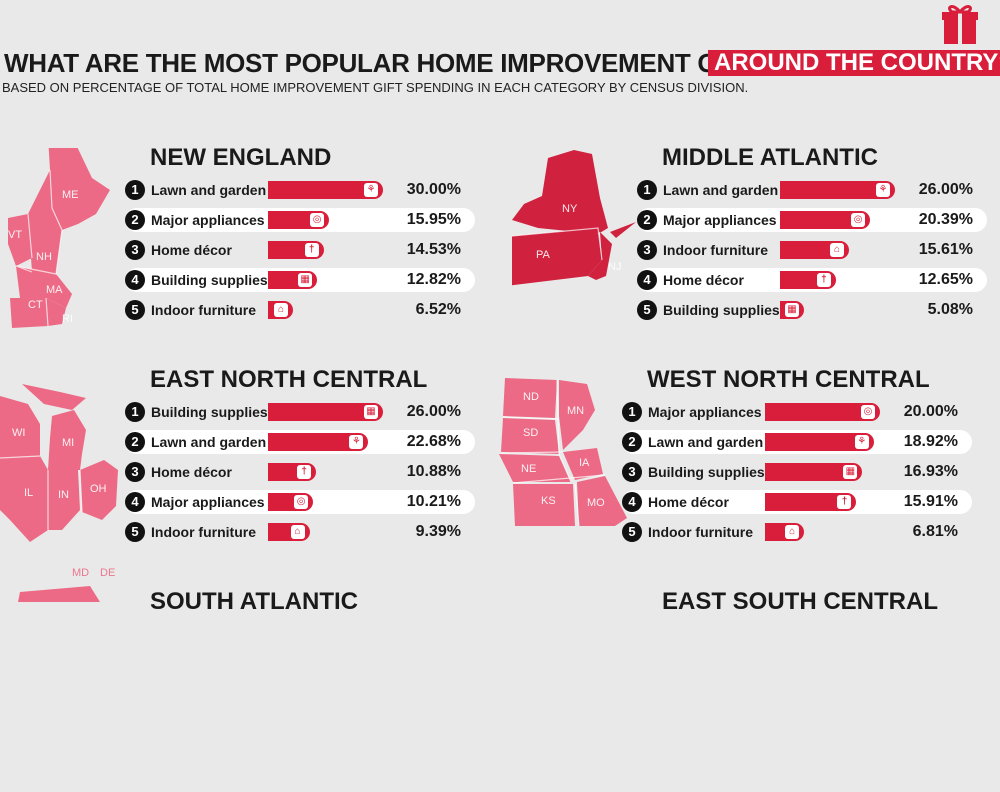 The image size is (1000, 792). I want to click on map-label: MI, so click(68, 443).